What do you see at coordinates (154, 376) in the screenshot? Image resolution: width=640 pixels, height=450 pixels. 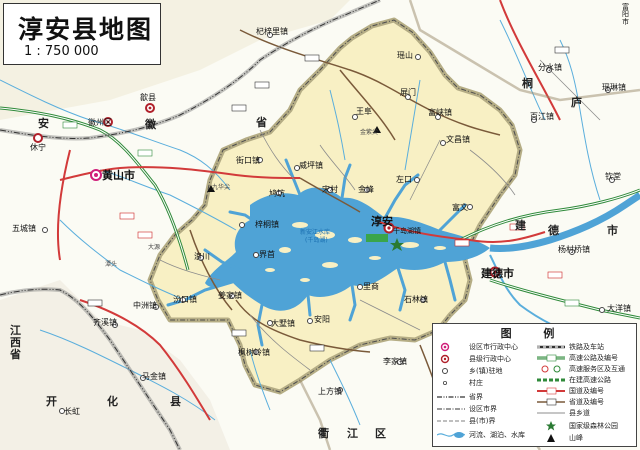 I see `place-label: 马金镇` at bounding box center [154, 376].